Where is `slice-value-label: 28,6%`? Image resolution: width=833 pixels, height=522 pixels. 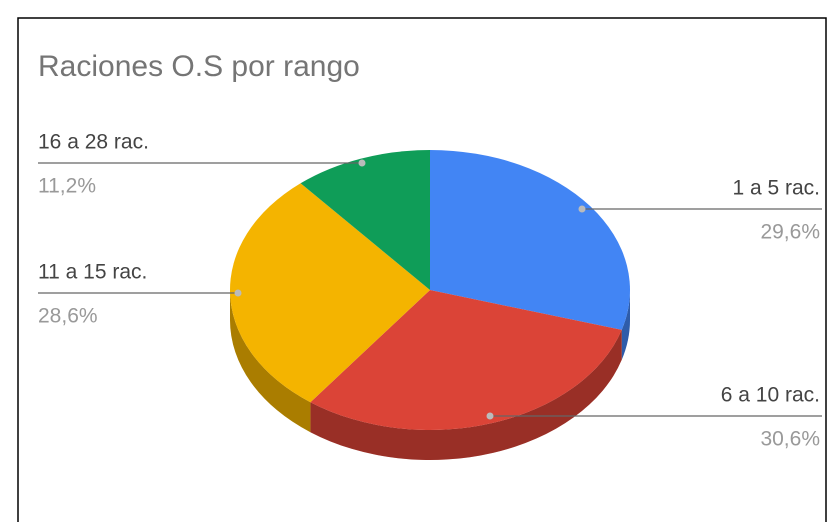 slice-value-label: 28,6% is located at coordinates (68, 316).